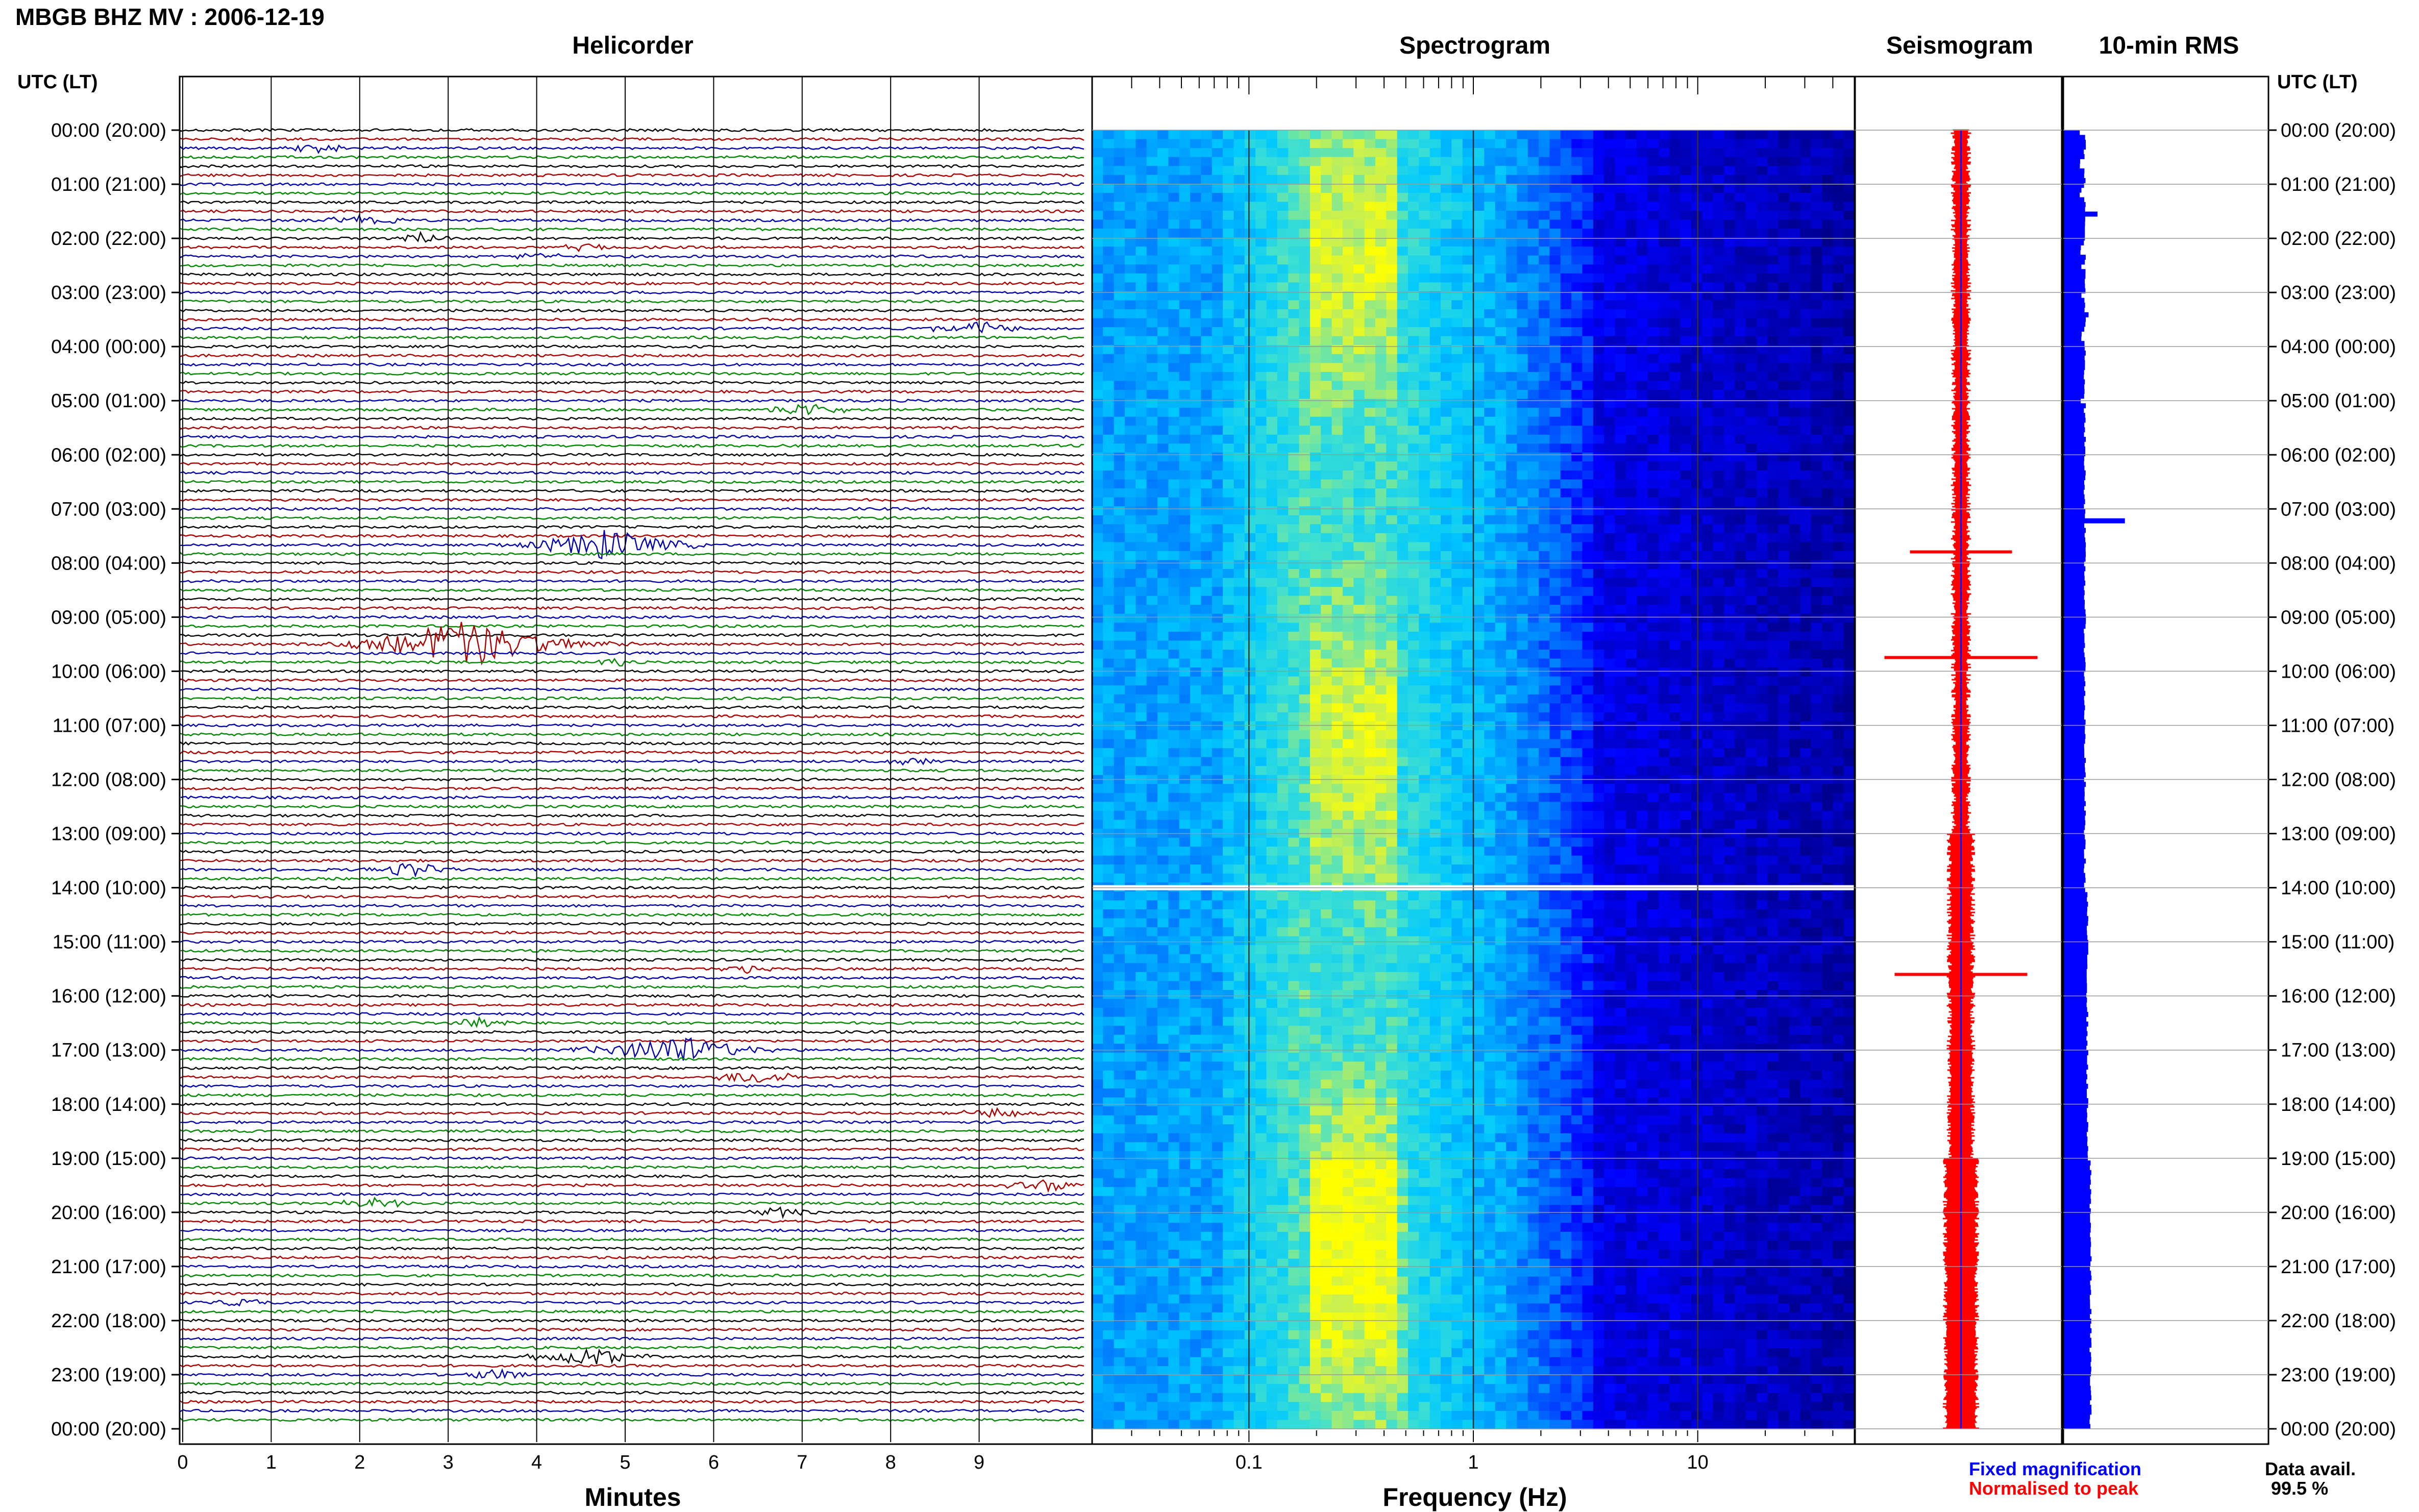 The image size is (2419, 1512). I want to click on time-label-right: 09:00 (05:00), so click(2338, 617).